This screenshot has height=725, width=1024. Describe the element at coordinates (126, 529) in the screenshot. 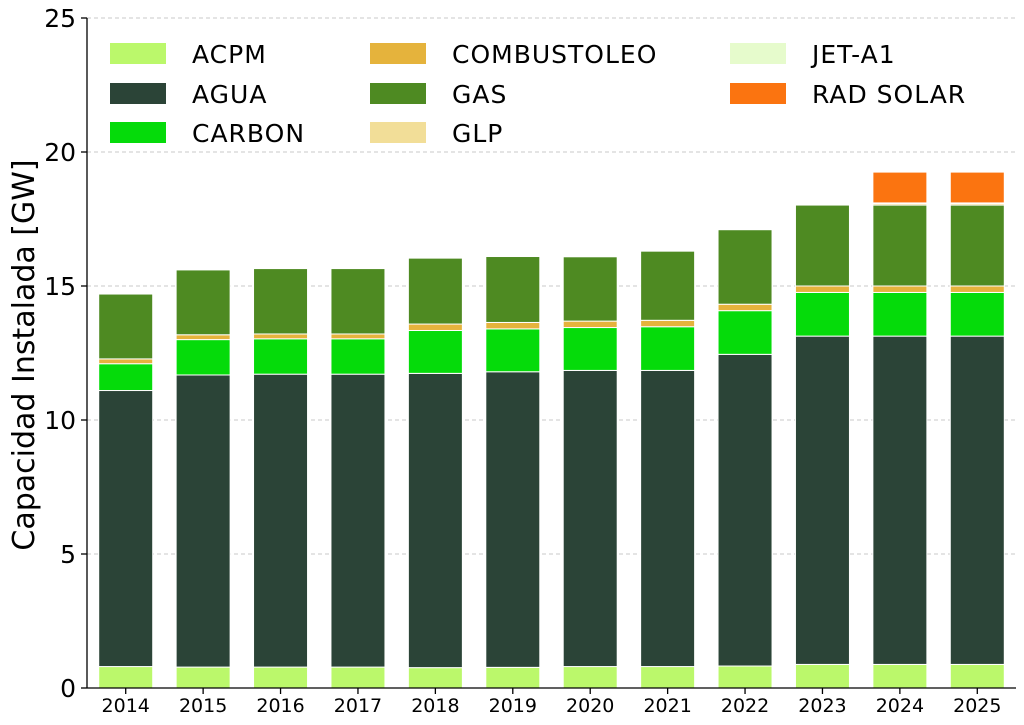

I see `bar-agua-2014` at that location.